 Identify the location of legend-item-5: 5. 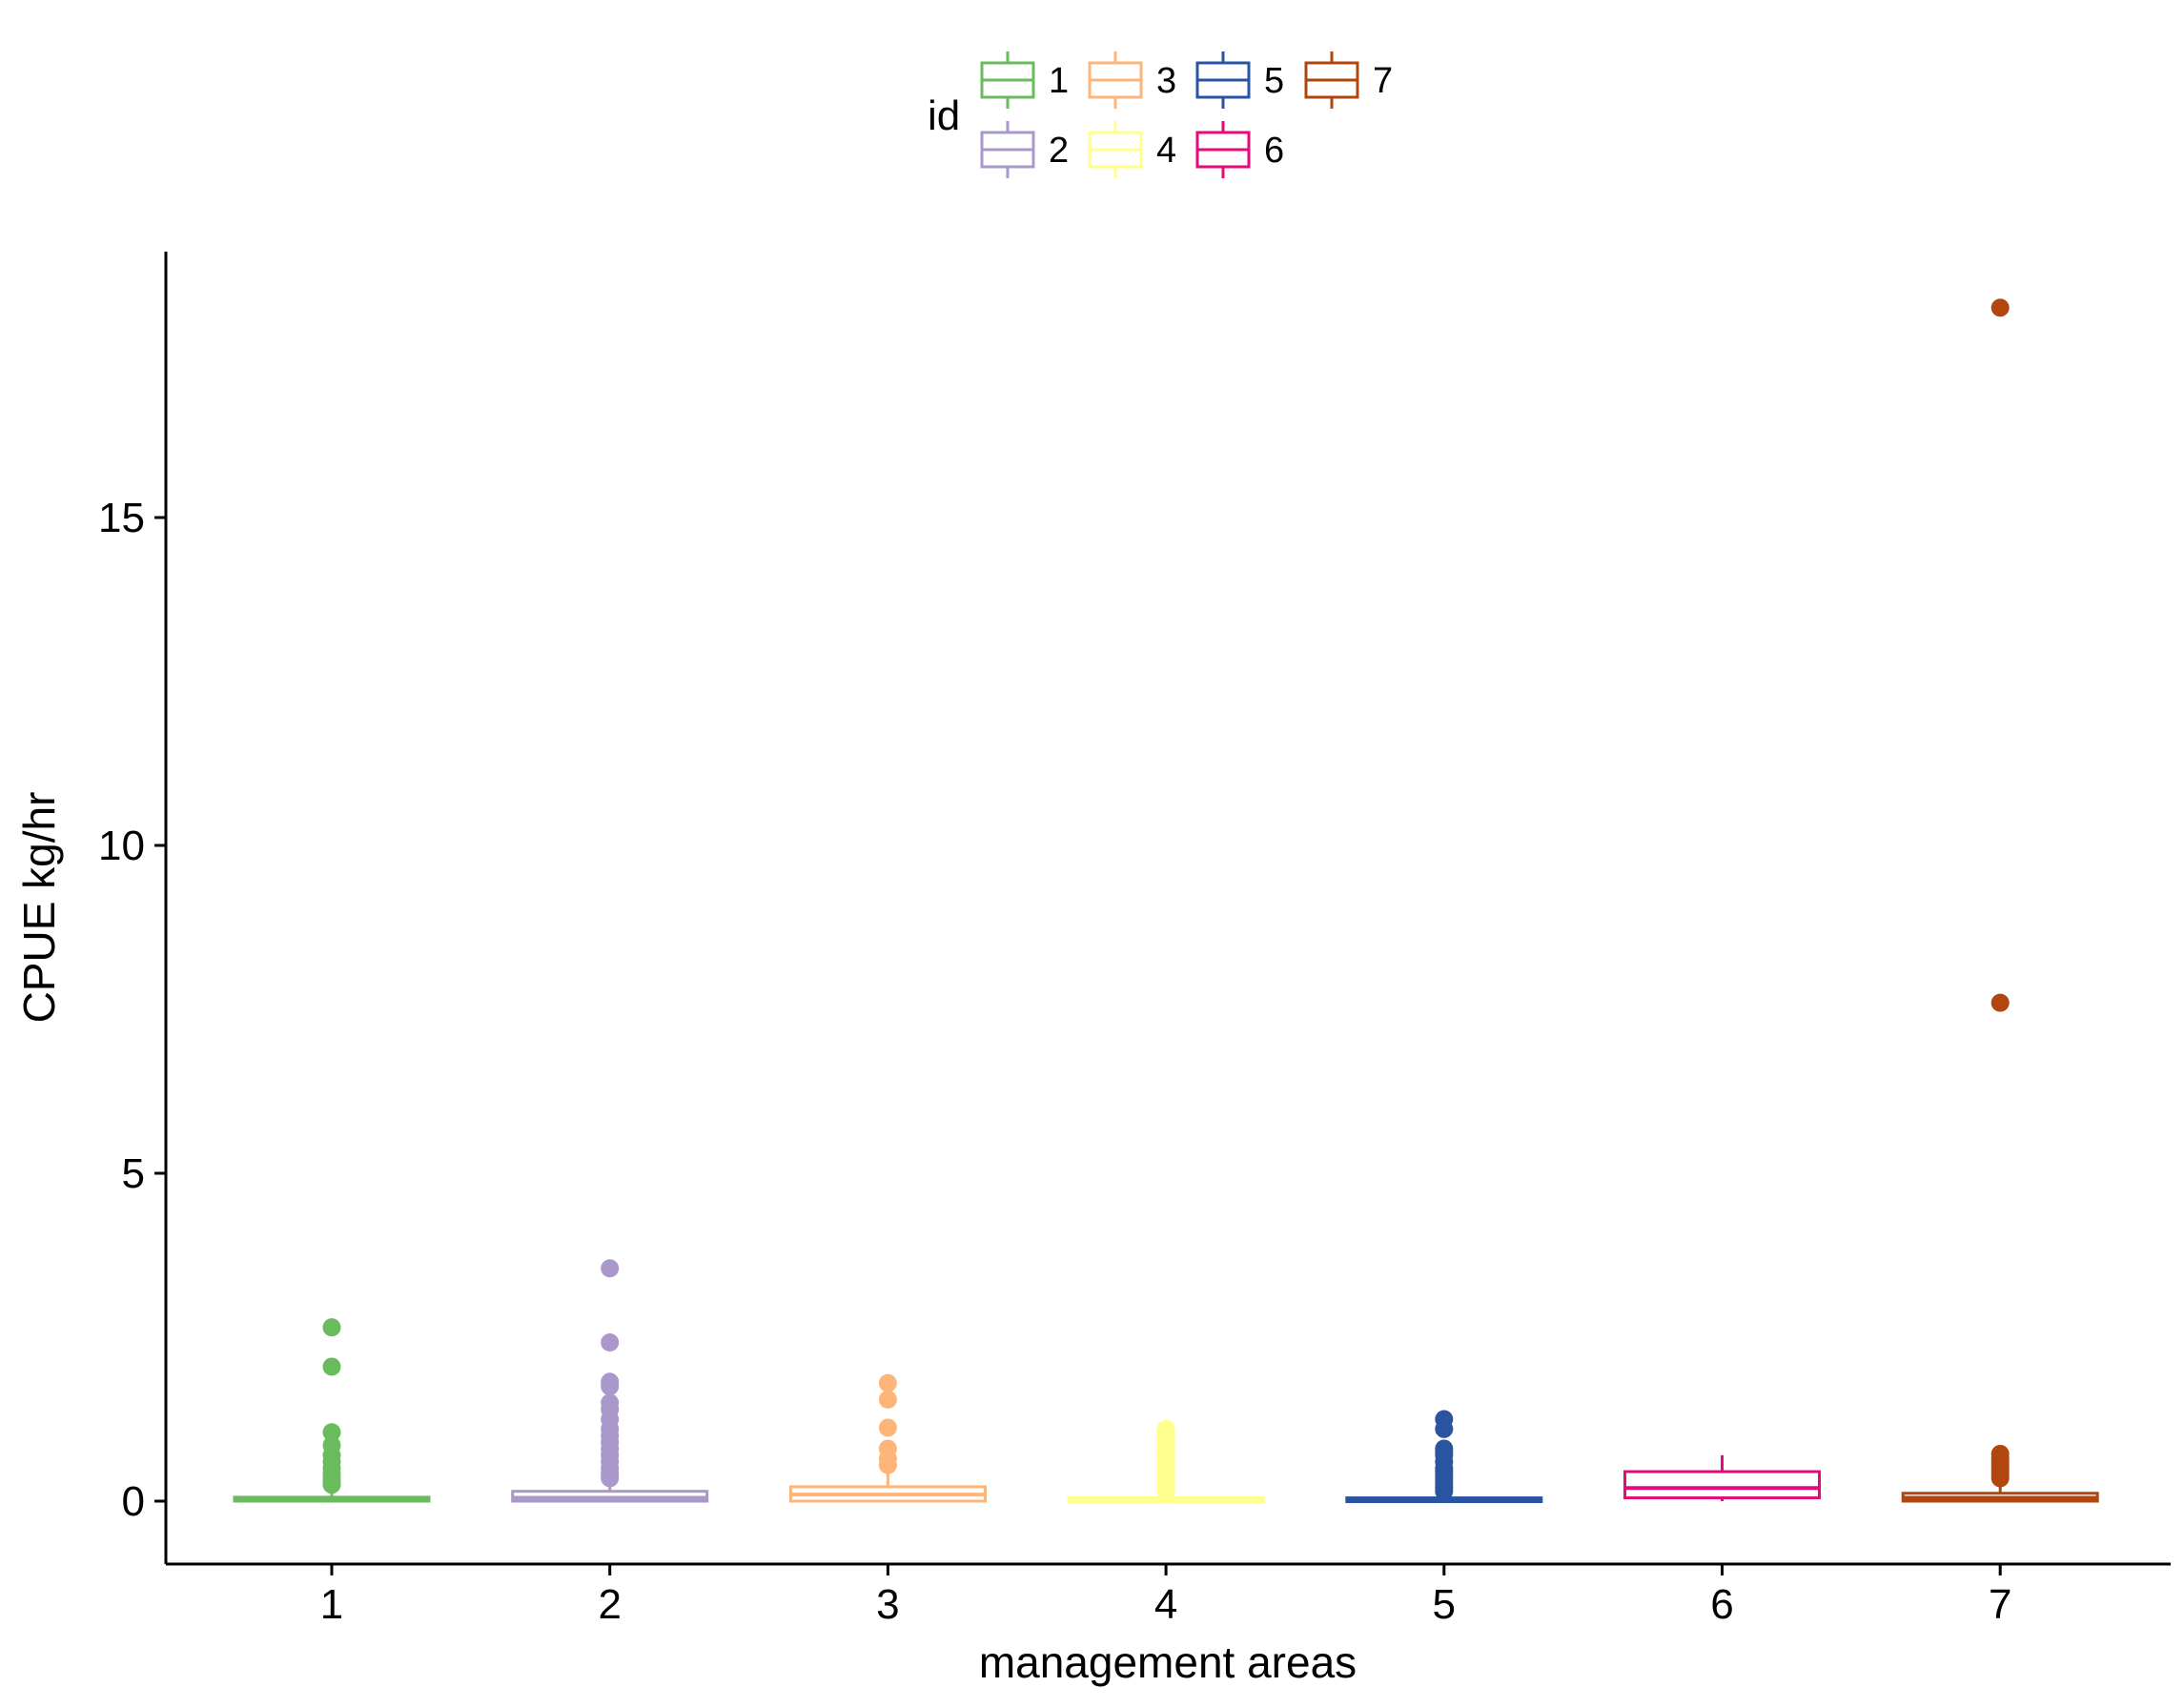
(1240, 80).